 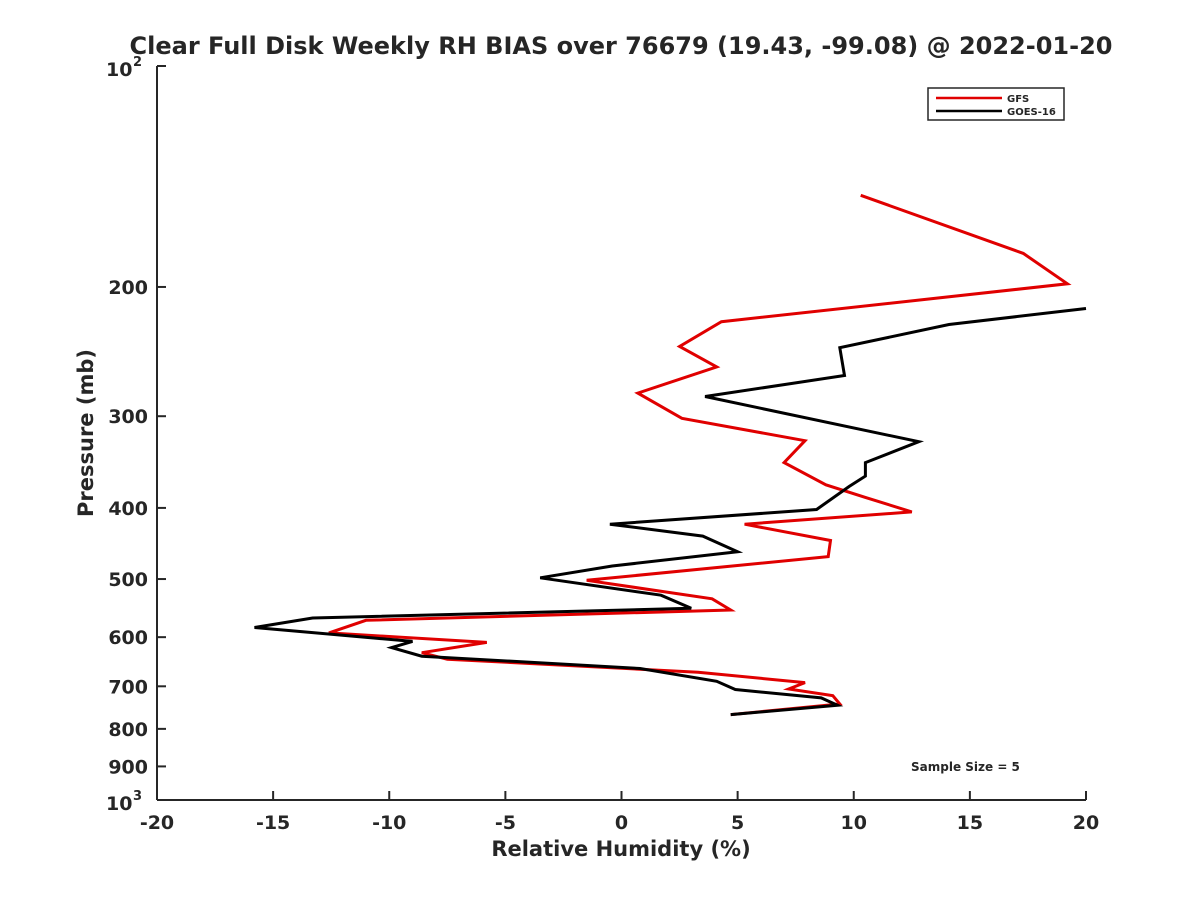 I want to click on y-top-label: 10 2, so click(x=124, y=68).